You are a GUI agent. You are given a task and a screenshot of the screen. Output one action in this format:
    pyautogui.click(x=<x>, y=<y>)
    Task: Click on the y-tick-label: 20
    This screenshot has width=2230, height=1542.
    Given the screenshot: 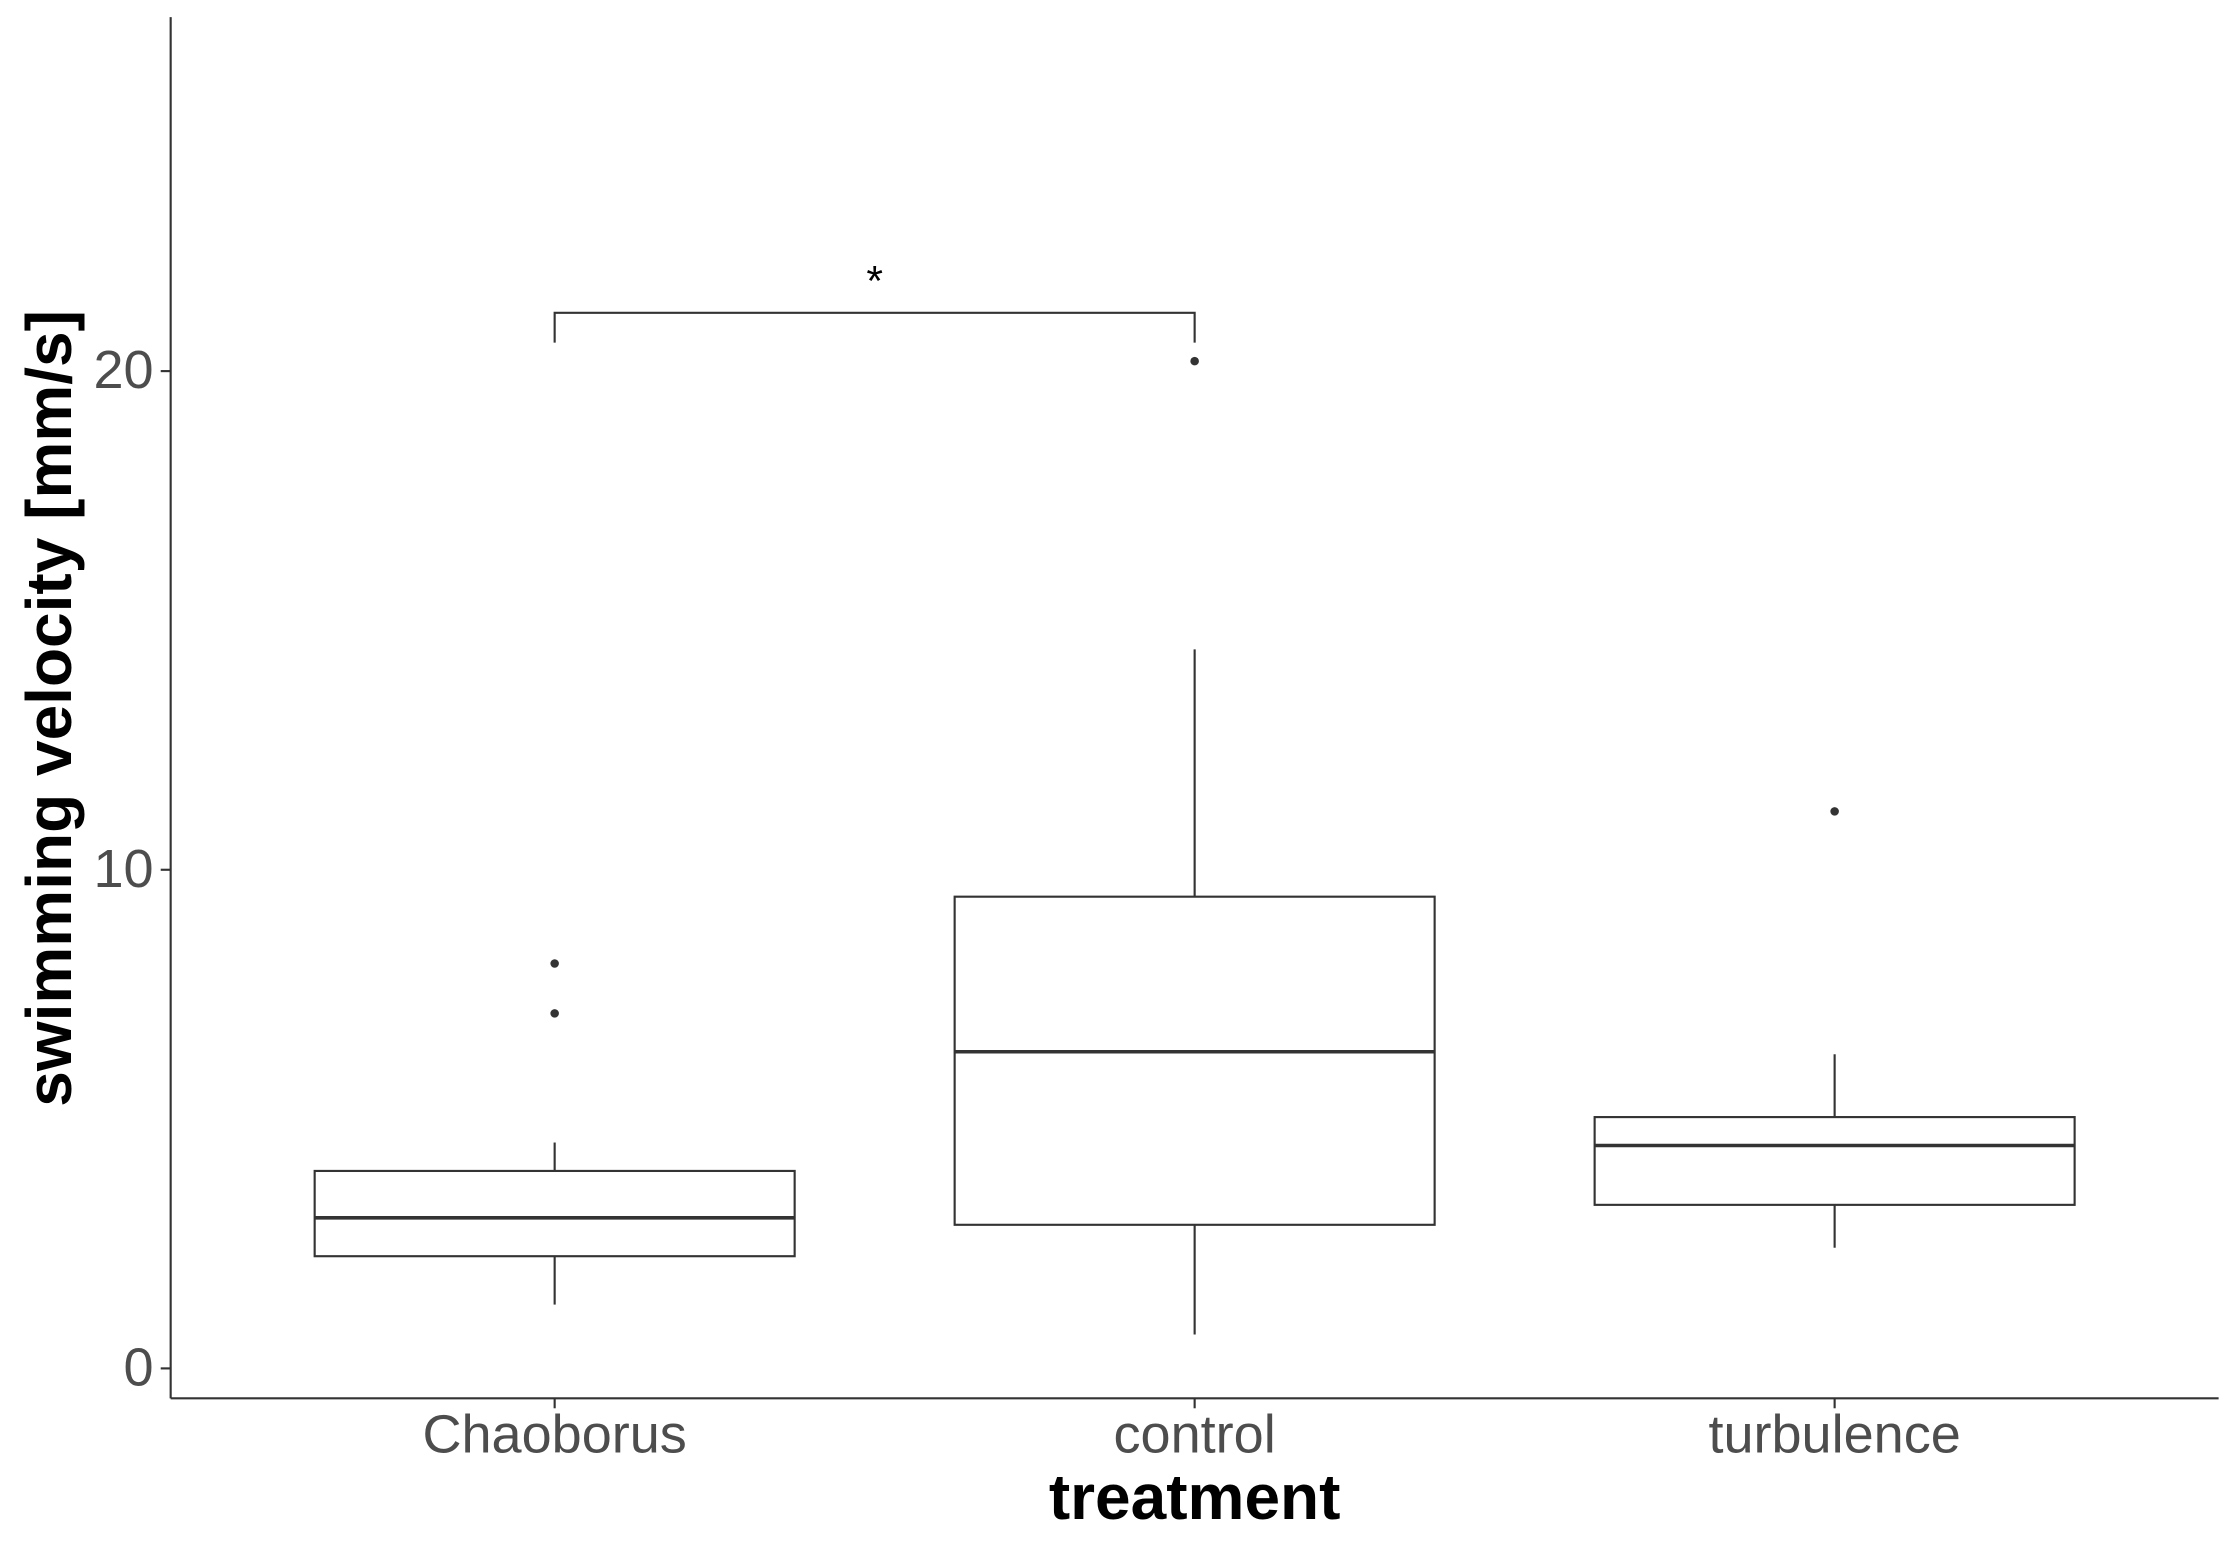 What is the action you would take?
    pyautogui.click(x=123, y=370)
    